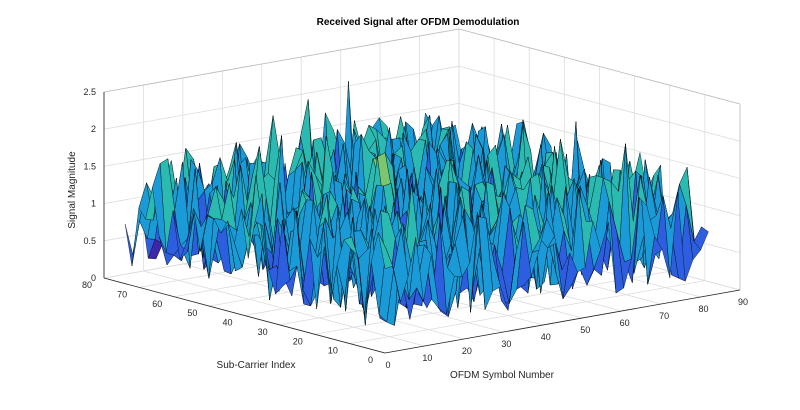 This screenshot has height=410, width=800. I want to click on x-axis-line, so click(562, 321).